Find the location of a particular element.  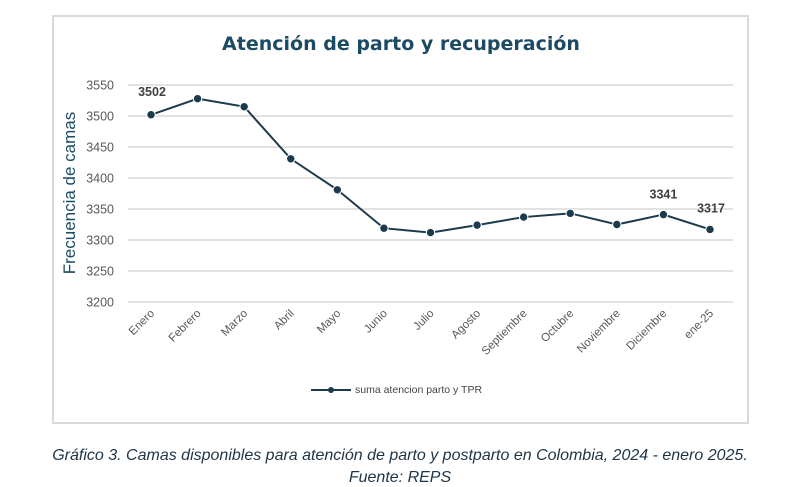

x-tick-label: Abril is located at coordinates (284, 320).